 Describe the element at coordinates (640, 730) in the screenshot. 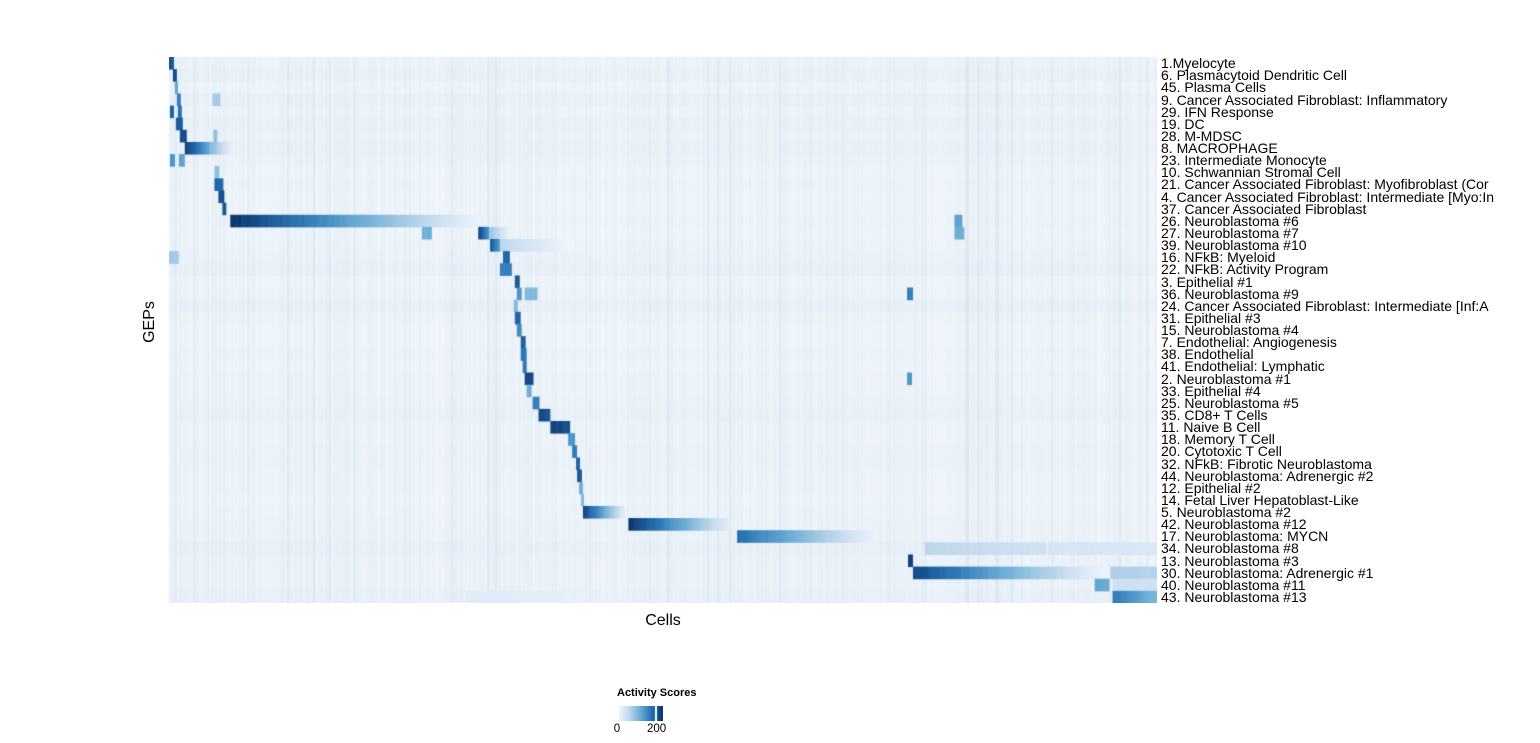

I see `legend-ticks: 0 200` at that location.